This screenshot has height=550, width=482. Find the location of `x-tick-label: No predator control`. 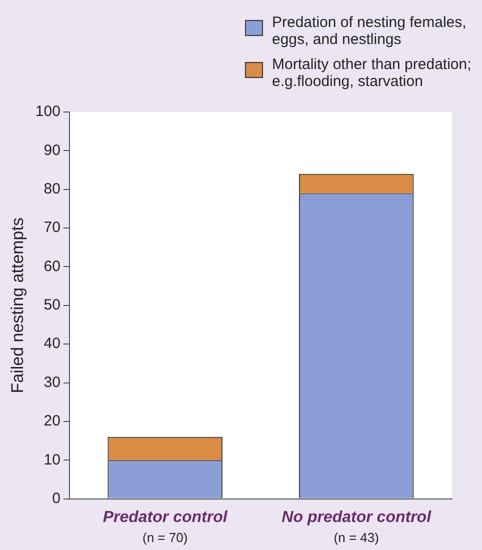

x-tick-label: No predator control is located at coordinates (357, 517).